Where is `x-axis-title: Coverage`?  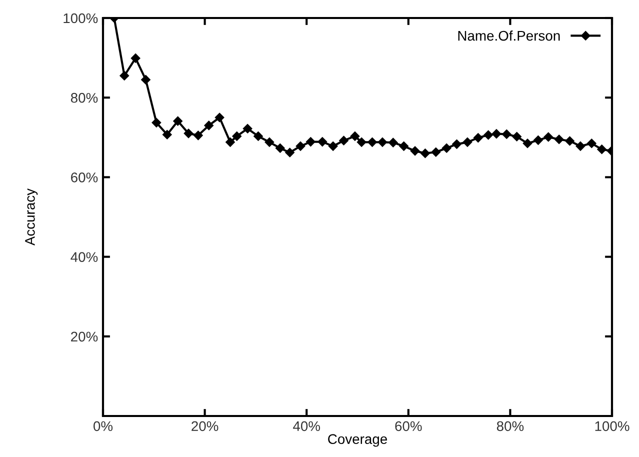 x-axis-title: Coverage is located at coordinates (357, 440).